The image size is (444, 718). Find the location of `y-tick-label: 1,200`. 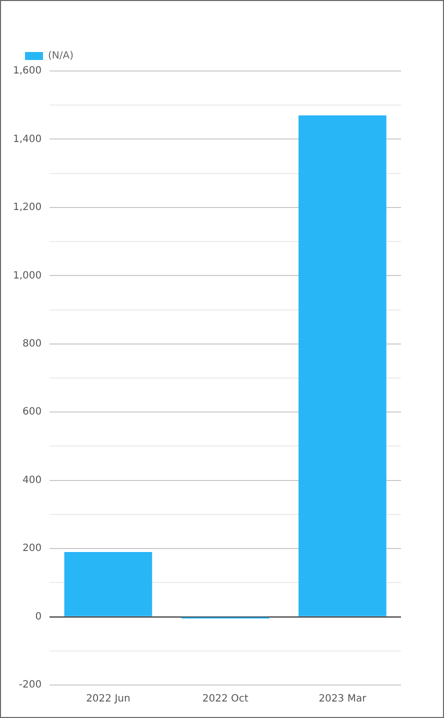

y-tick-label: 1,200 is located at coordinates (27, 208).